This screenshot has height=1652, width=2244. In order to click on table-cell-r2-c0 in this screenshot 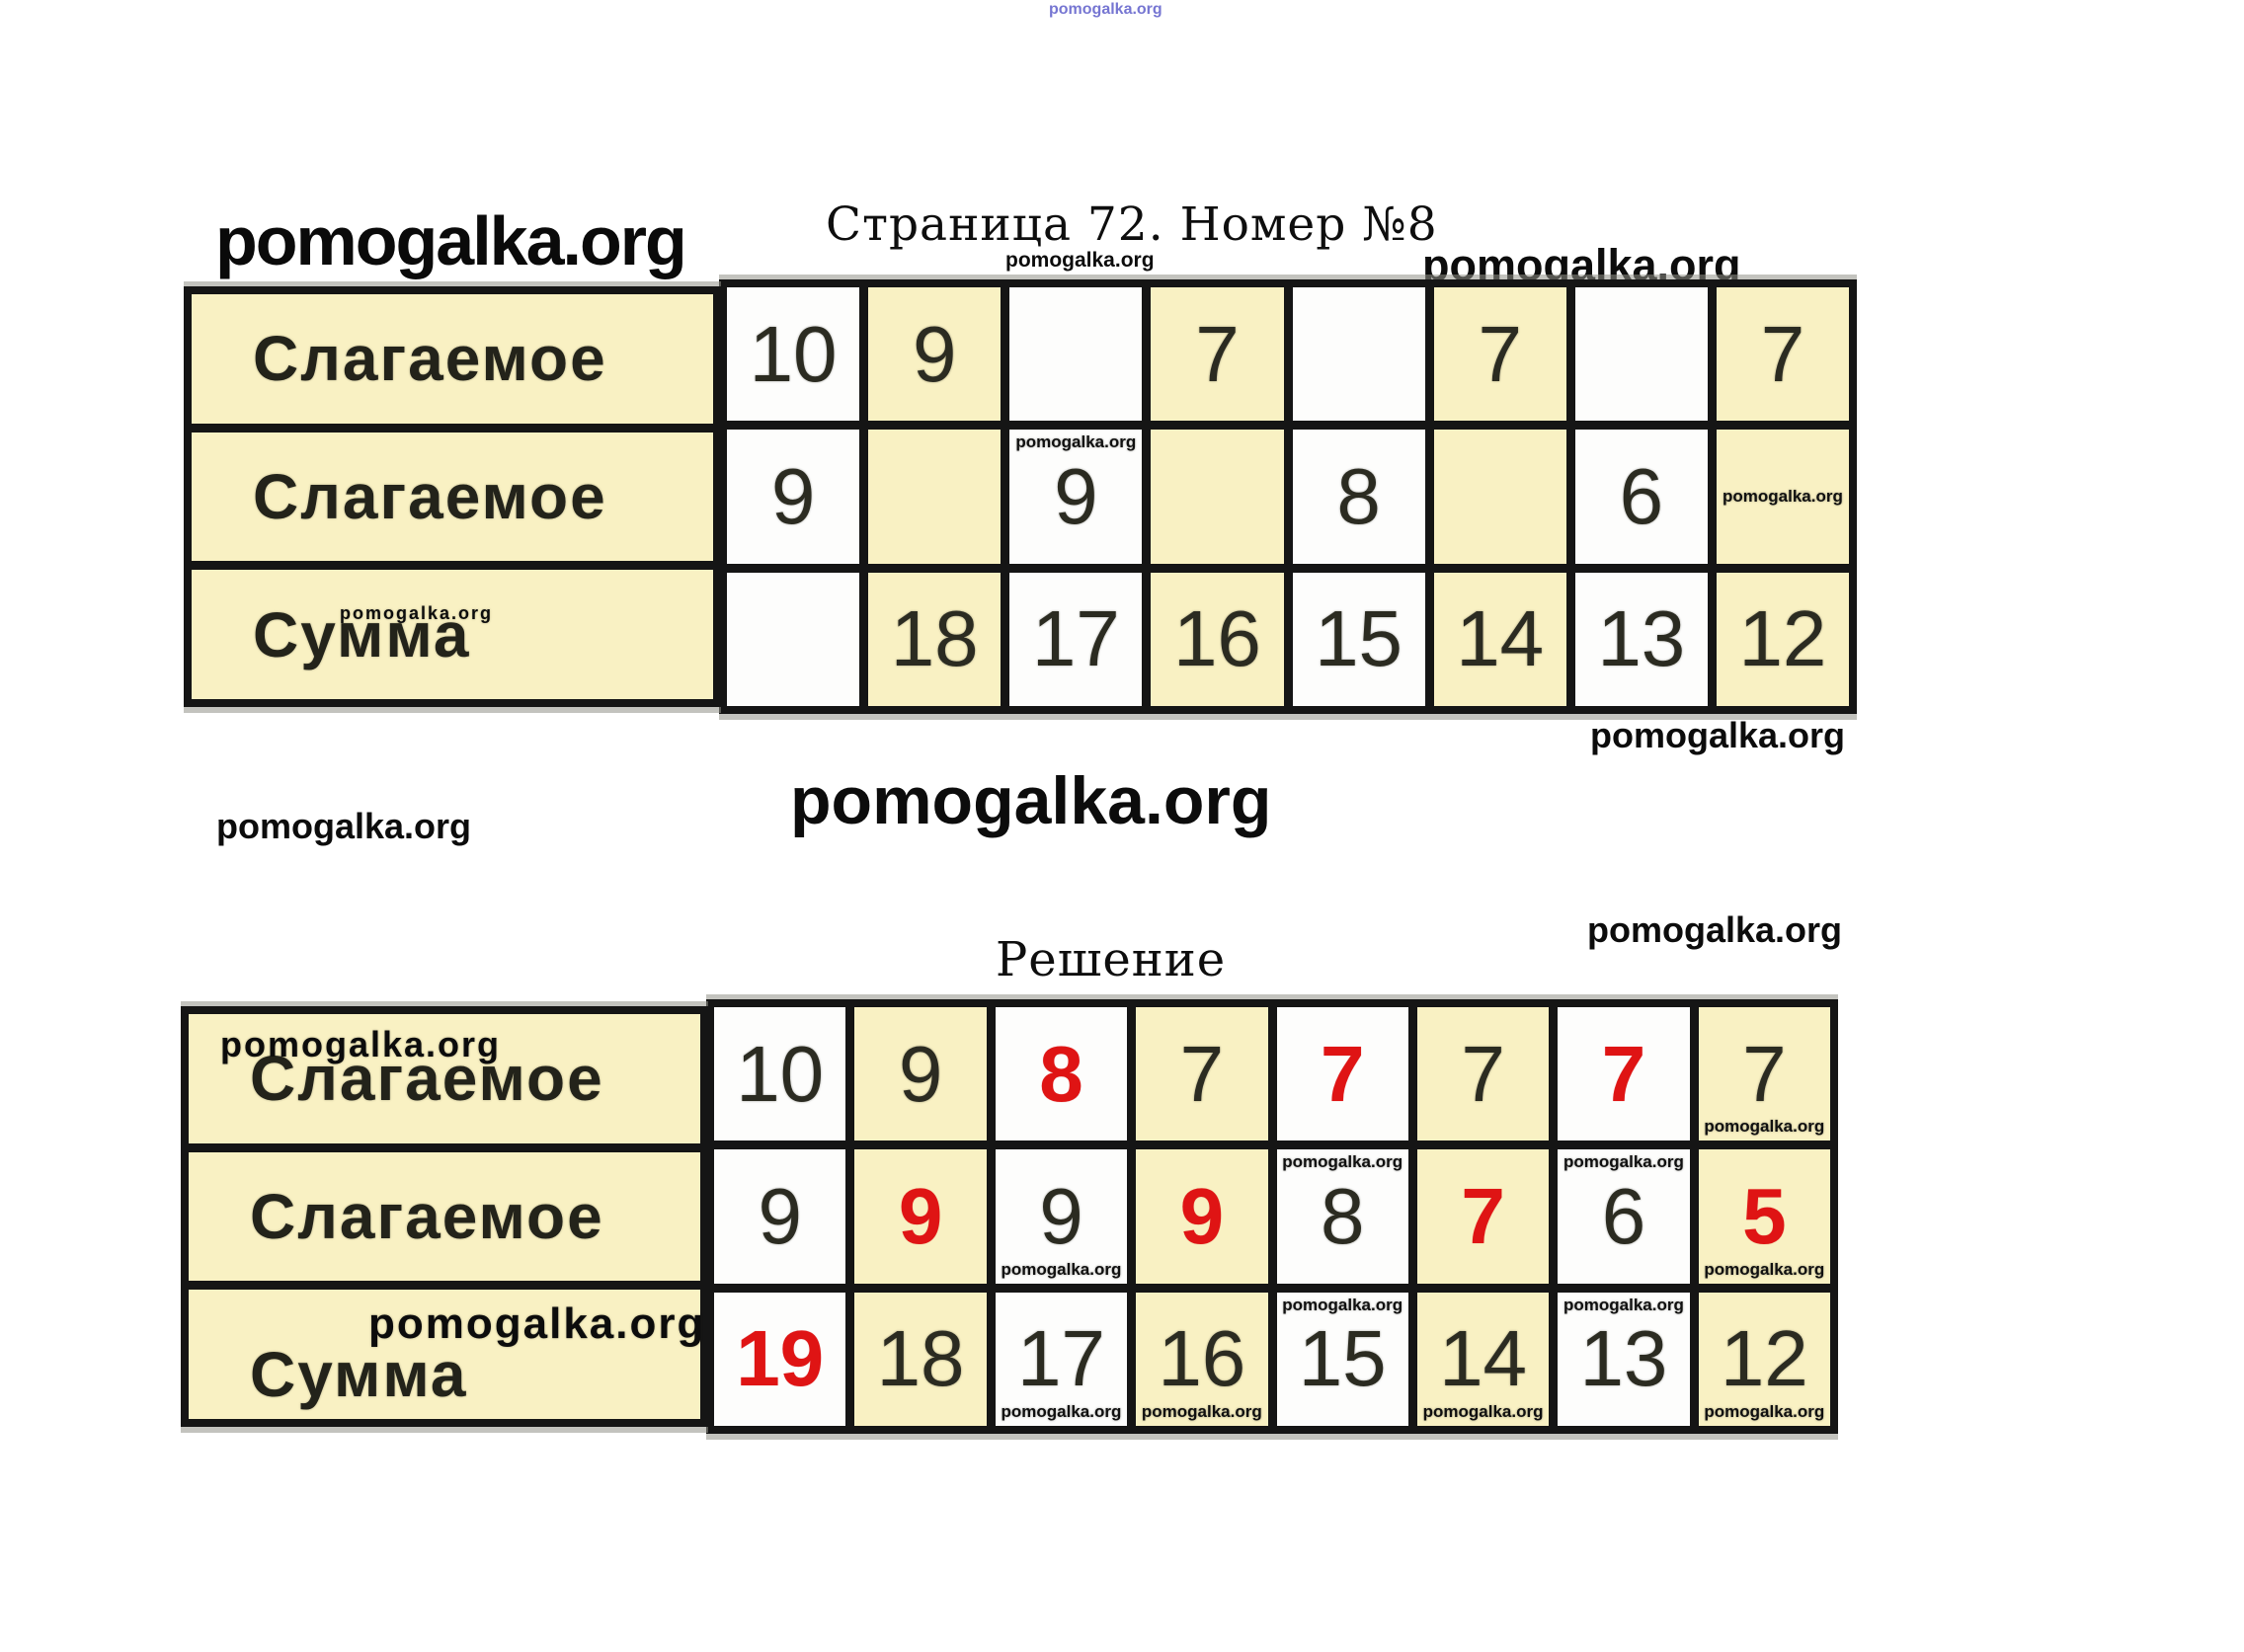, I will do `click(793, 639)`.